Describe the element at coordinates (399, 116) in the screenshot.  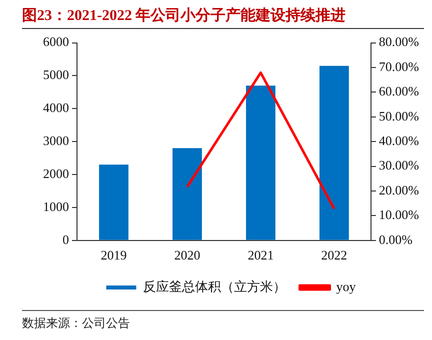
I see `y2-tick-label: 50.00%` at that location.